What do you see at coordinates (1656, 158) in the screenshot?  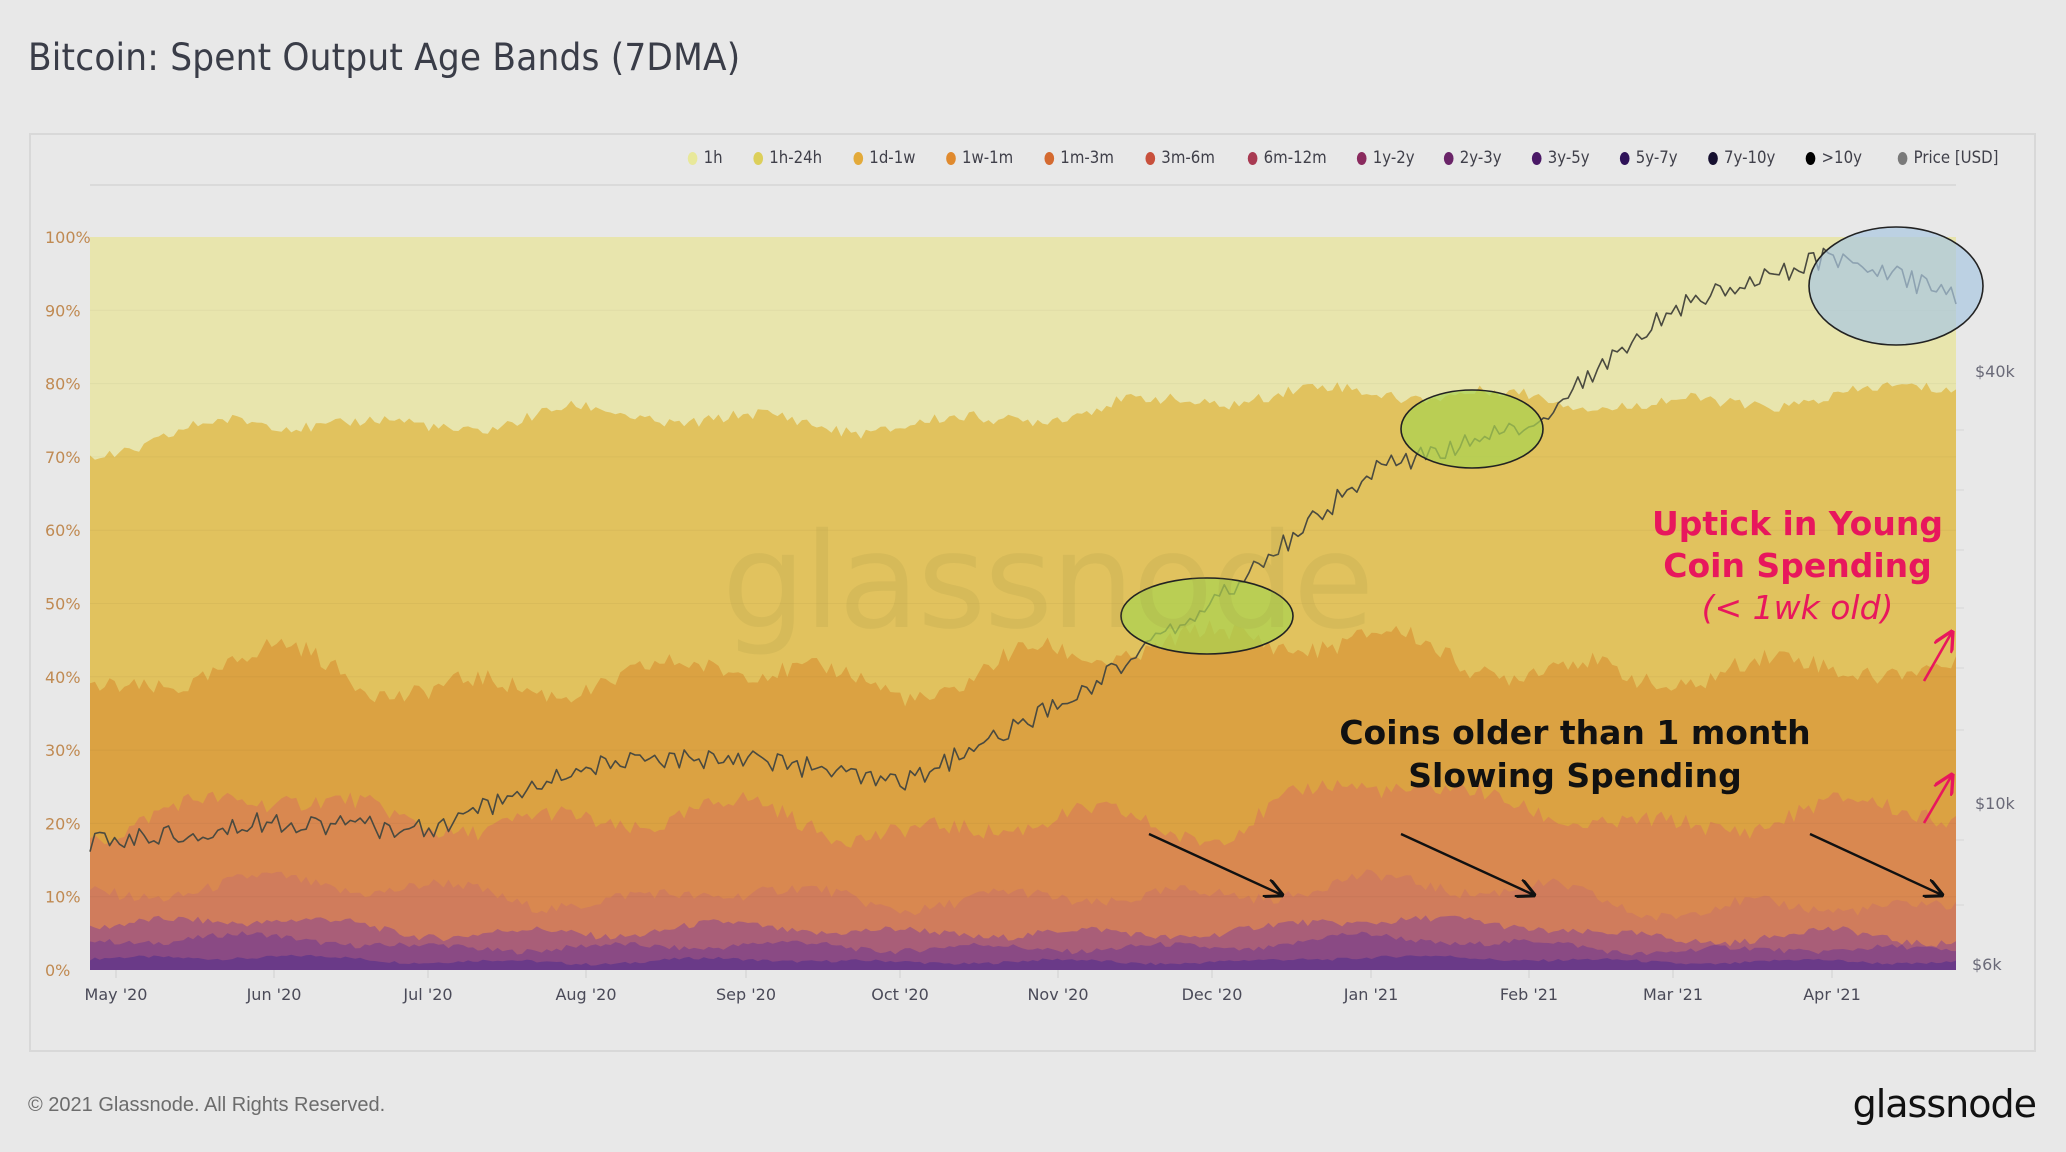 I see `legend-label: 5y-7y` at bounding box center [1656, 158].